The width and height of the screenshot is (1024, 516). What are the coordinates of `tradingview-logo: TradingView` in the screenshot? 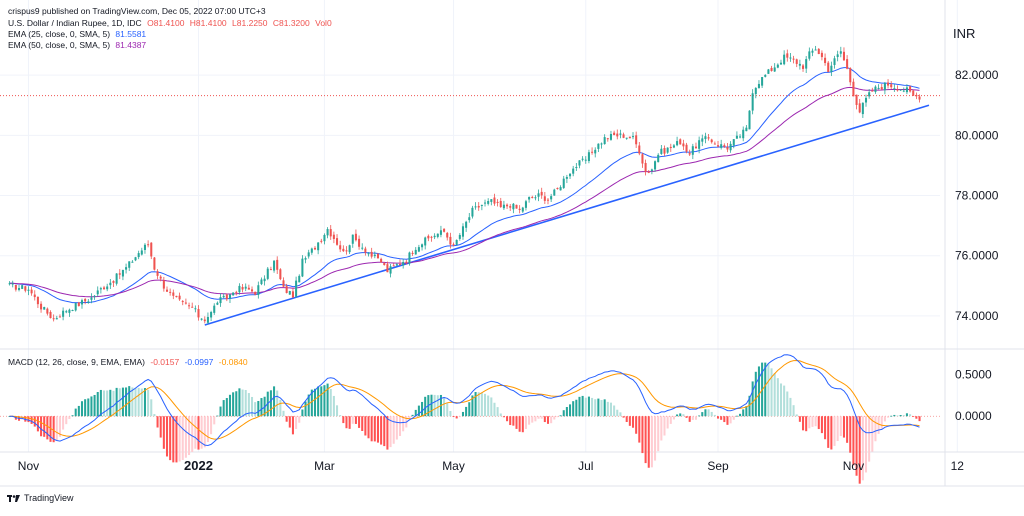 It's located at (40, 498).